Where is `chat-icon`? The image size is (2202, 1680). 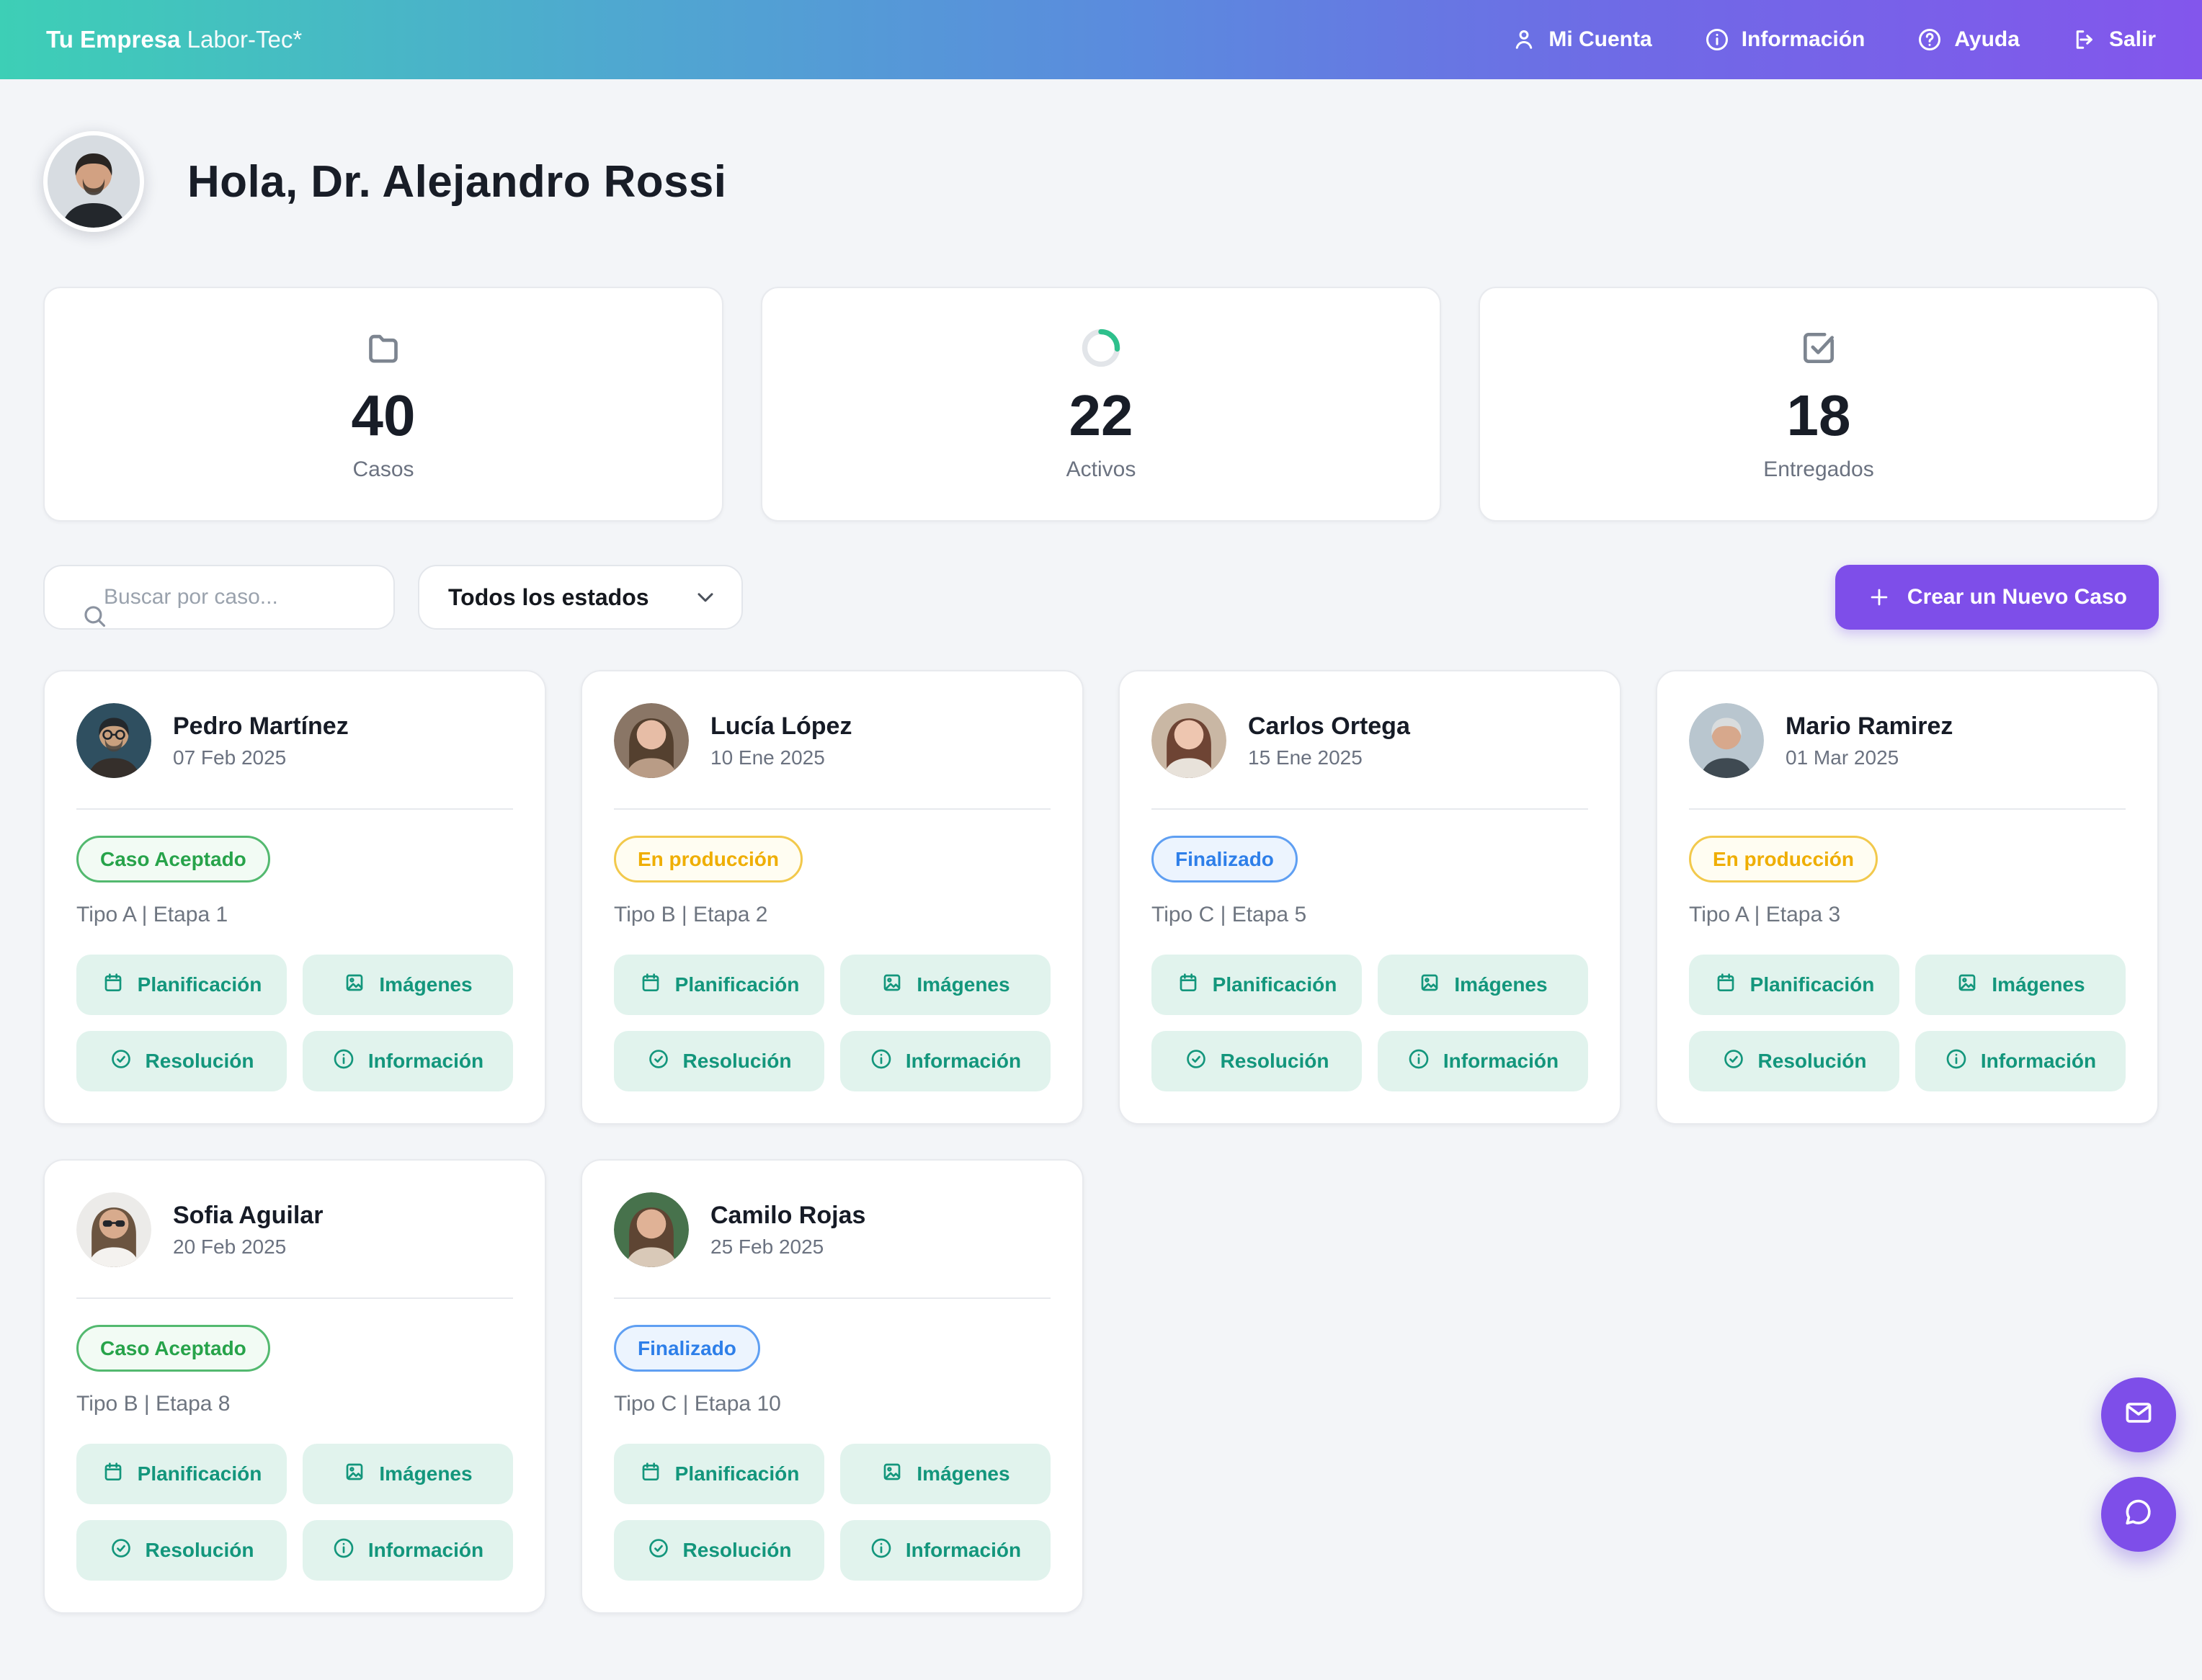
chat-icon is located at coordinates (2139, 1514).